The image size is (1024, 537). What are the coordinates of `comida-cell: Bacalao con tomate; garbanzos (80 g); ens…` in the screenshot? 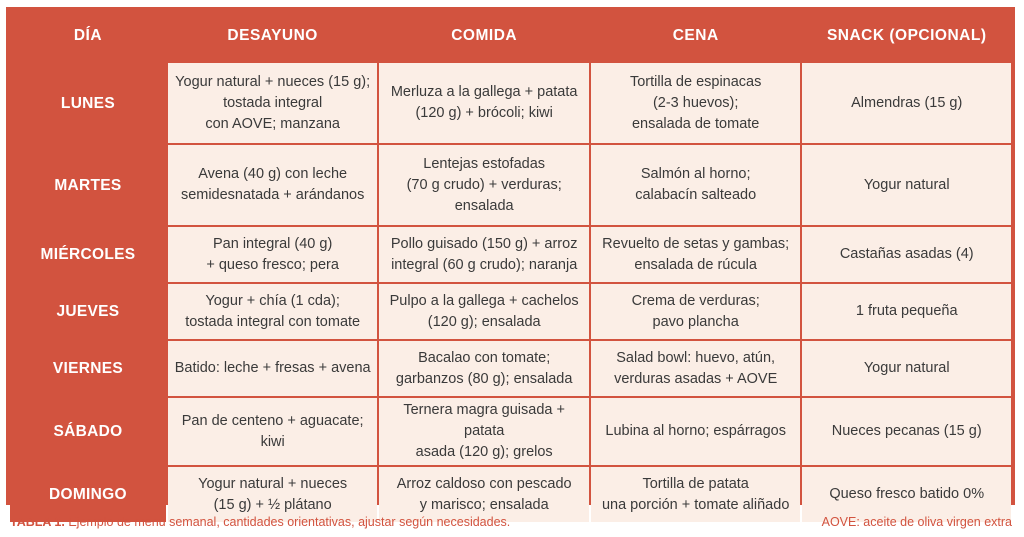 It's located at (484, 368).